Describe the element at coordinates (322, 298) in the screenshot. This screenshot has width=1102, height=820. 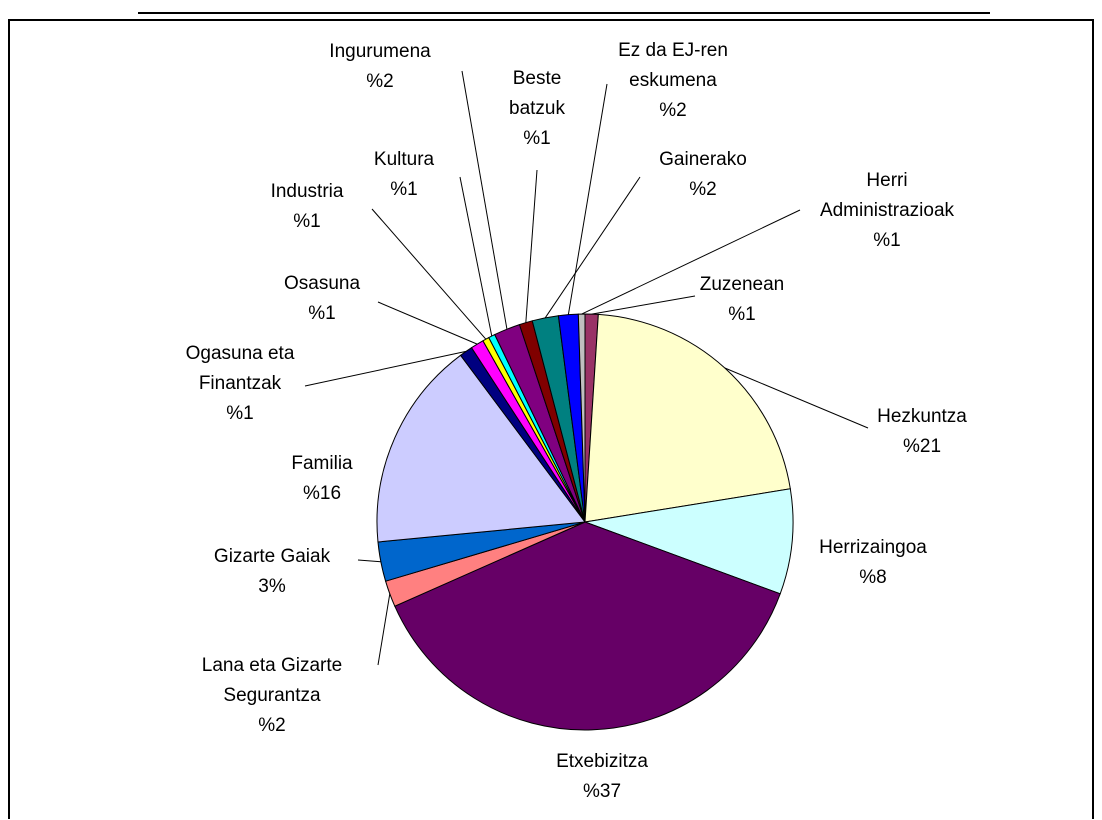
I see `slice-label-osasuna: Osasuna %1` at that location.